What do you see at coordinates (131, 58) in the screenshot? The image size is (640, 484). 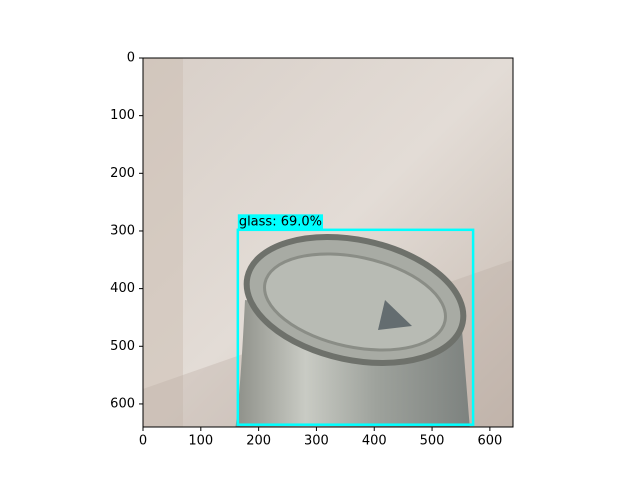 I see `y-tick-label: 0` at bounding box center [131, 58].